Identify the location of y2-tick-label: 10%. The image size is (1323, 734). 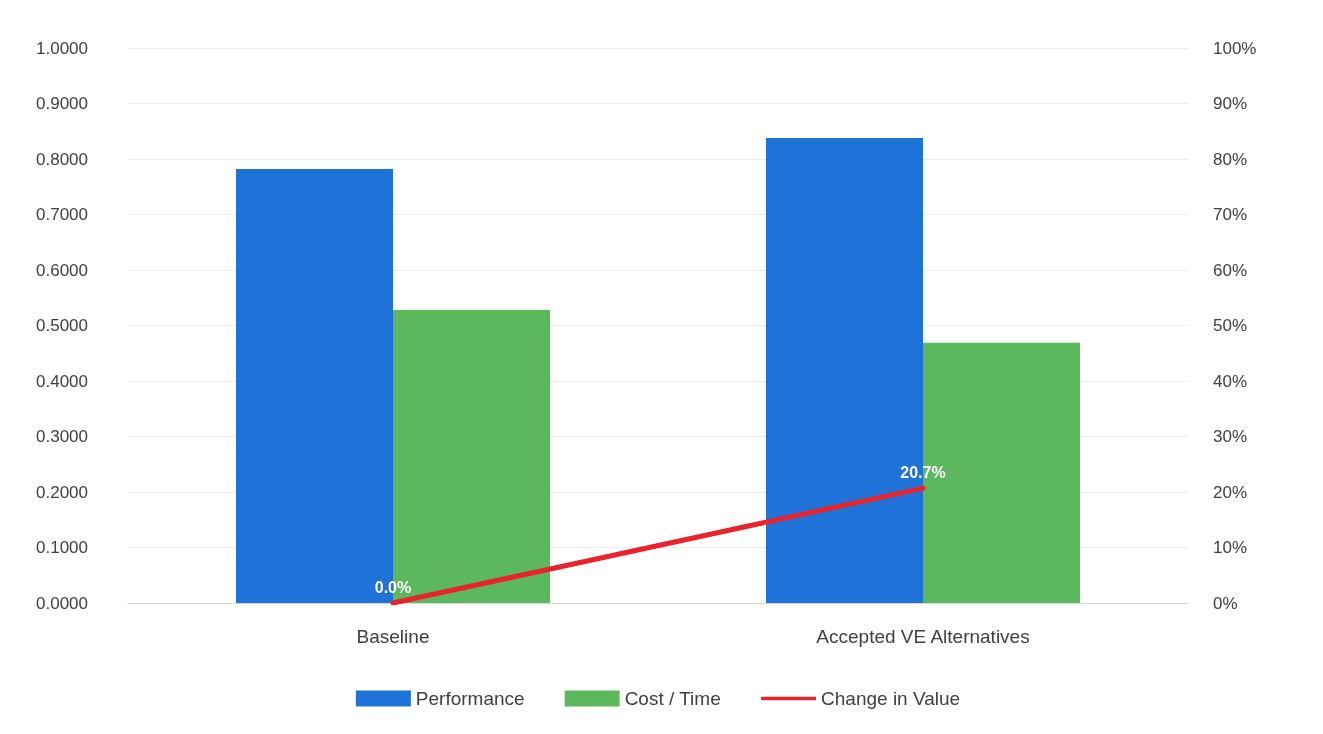
(1230, 547).